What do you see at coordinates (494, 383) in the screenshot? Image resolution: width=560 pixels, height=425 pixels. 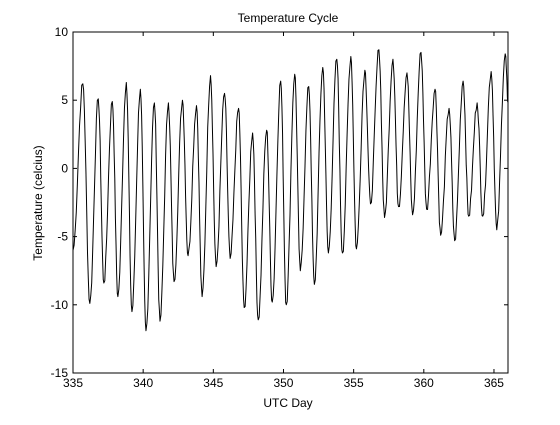 I see `x-tick-label: 365` at bounding box center [494, 383].